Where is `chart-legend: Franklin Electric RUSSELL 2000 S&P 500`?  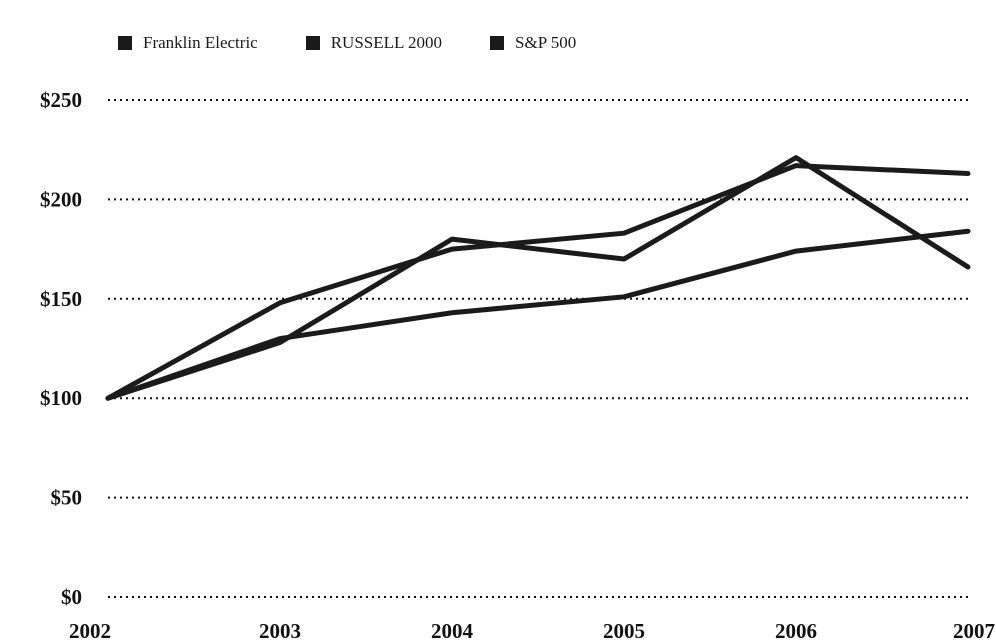 chart-legend: Franklin Electric RUSSELL 2000 S&P 500 is located at coordinates (371, 43).